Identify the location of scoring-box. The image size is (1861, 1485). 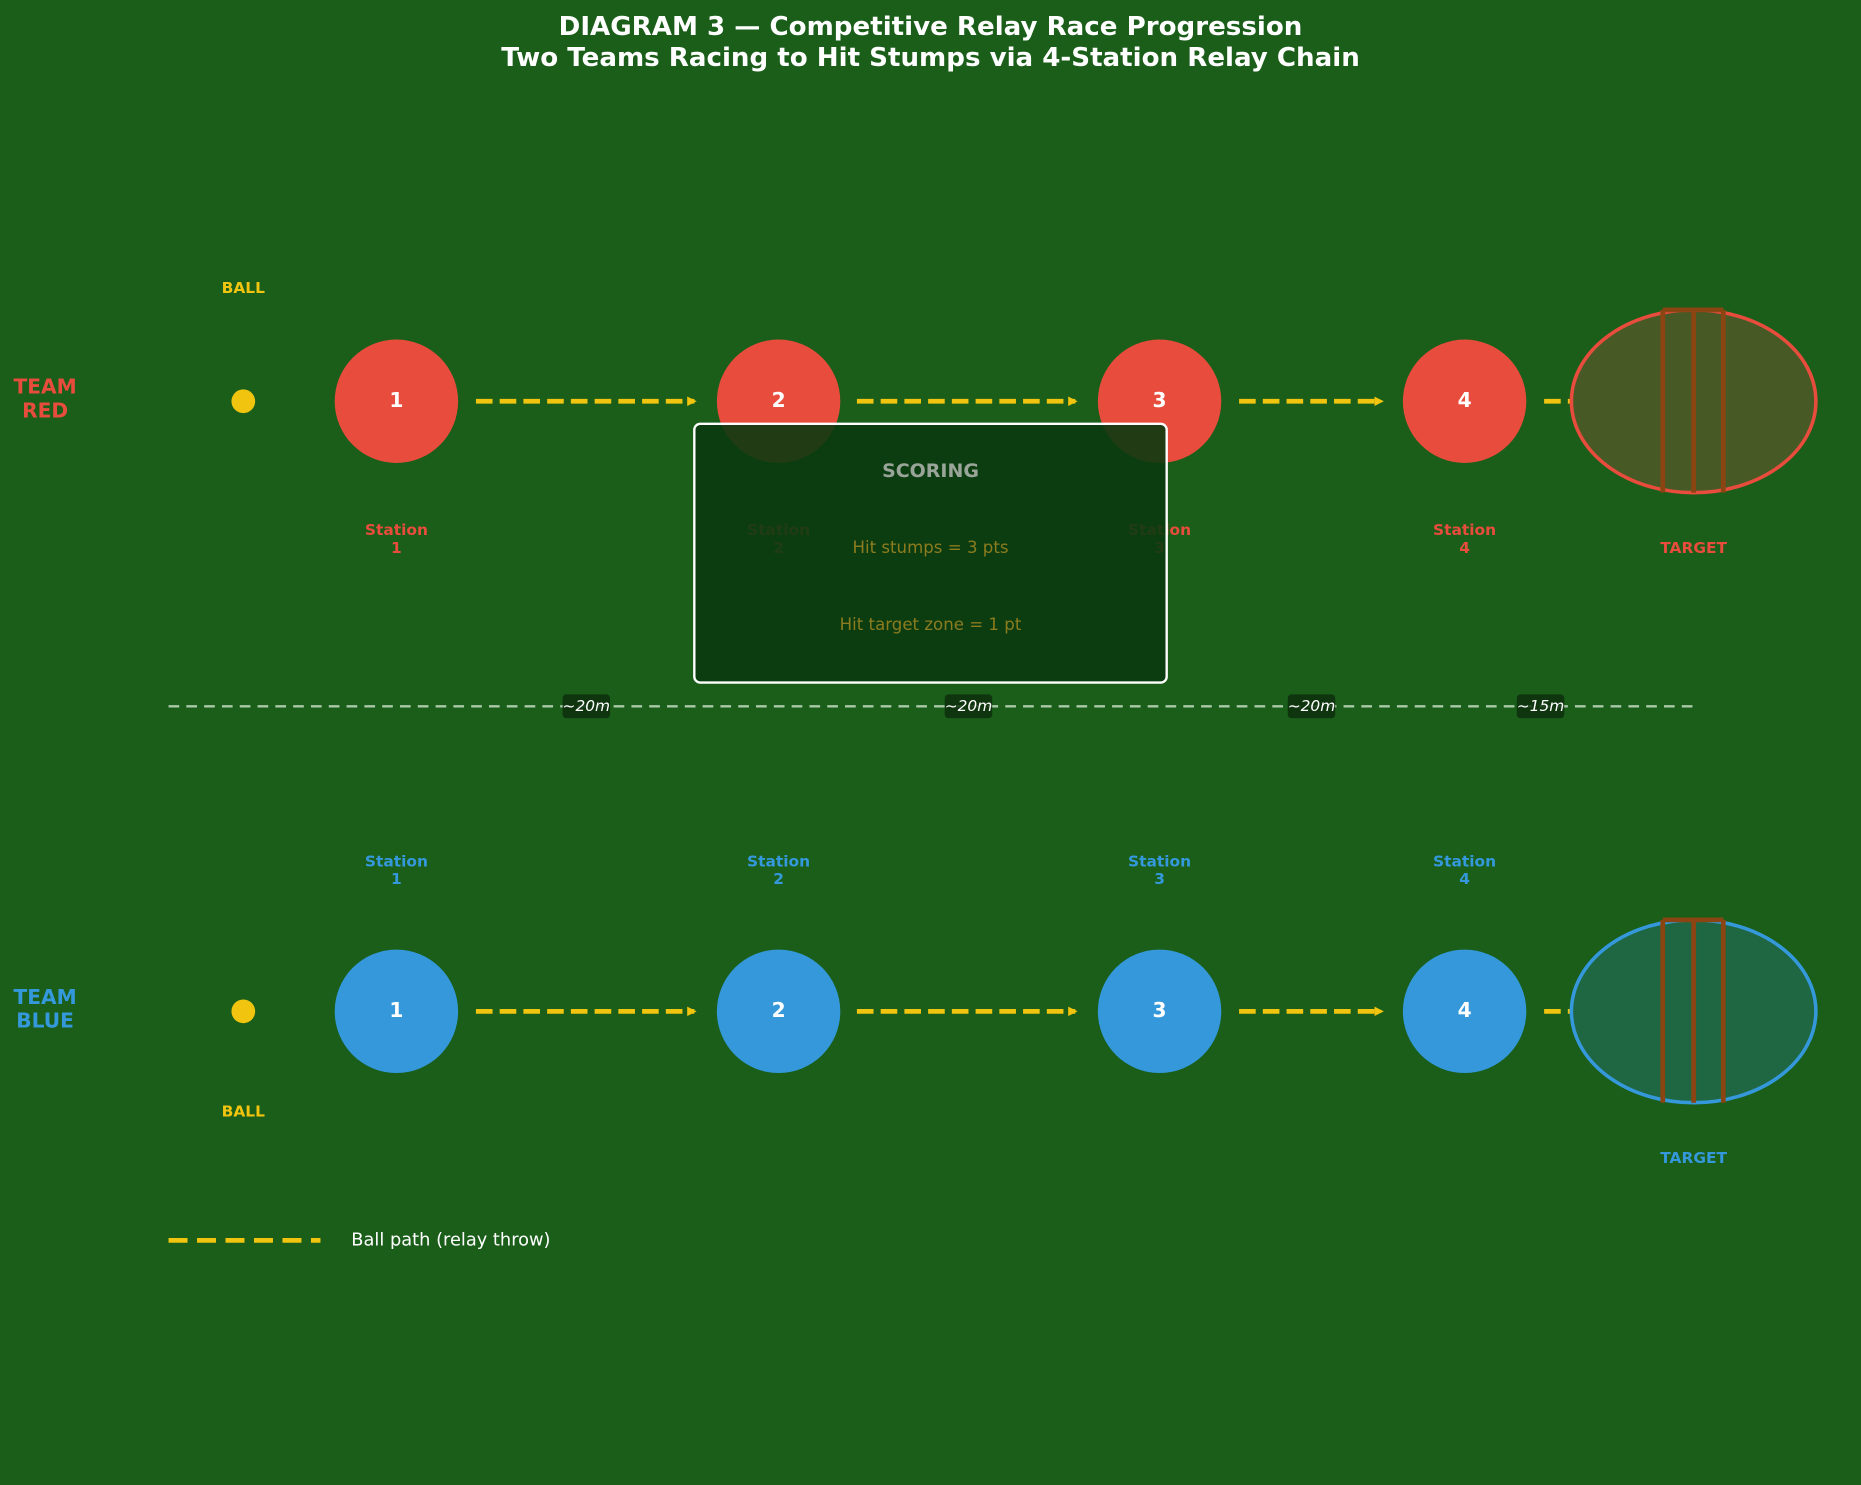
(930, 553).